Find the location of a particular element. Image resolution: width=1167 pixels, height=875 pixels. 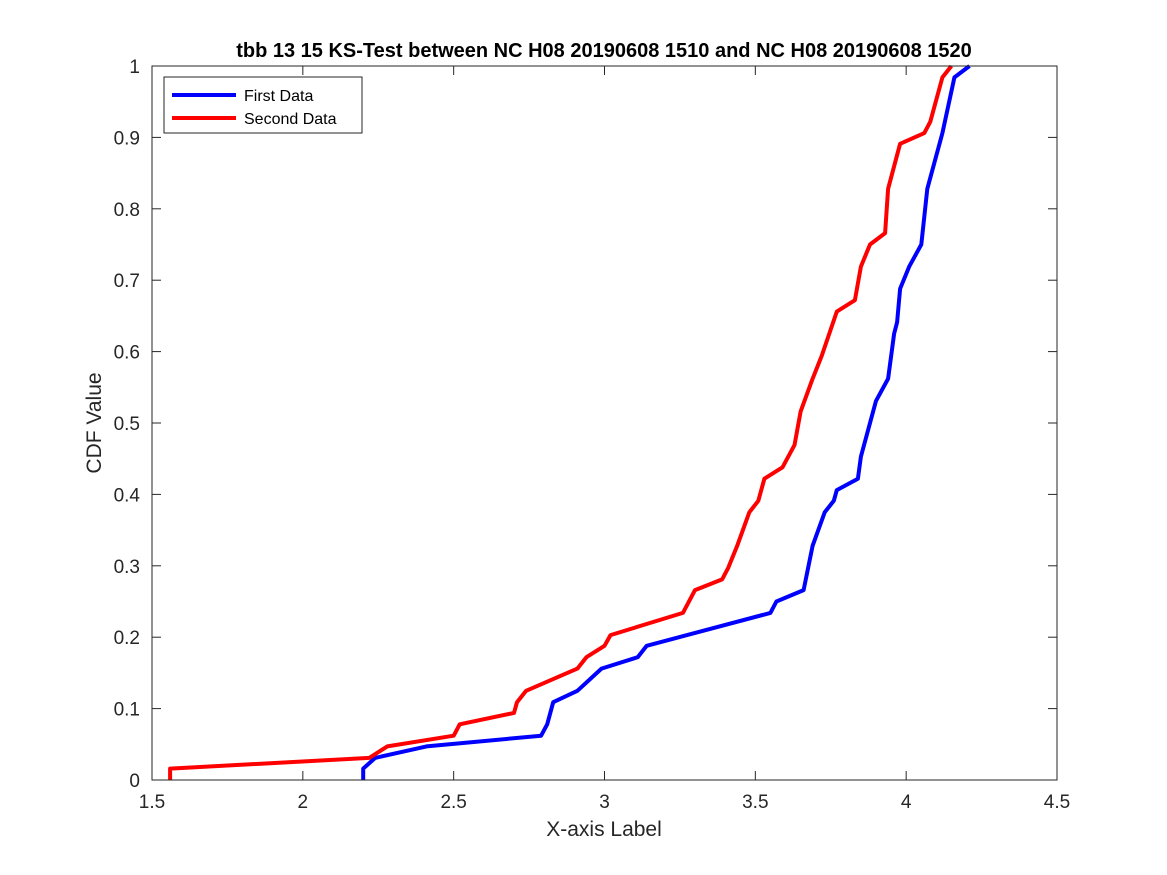

x-tick-label: 4 is located at coordinates (906, 802).